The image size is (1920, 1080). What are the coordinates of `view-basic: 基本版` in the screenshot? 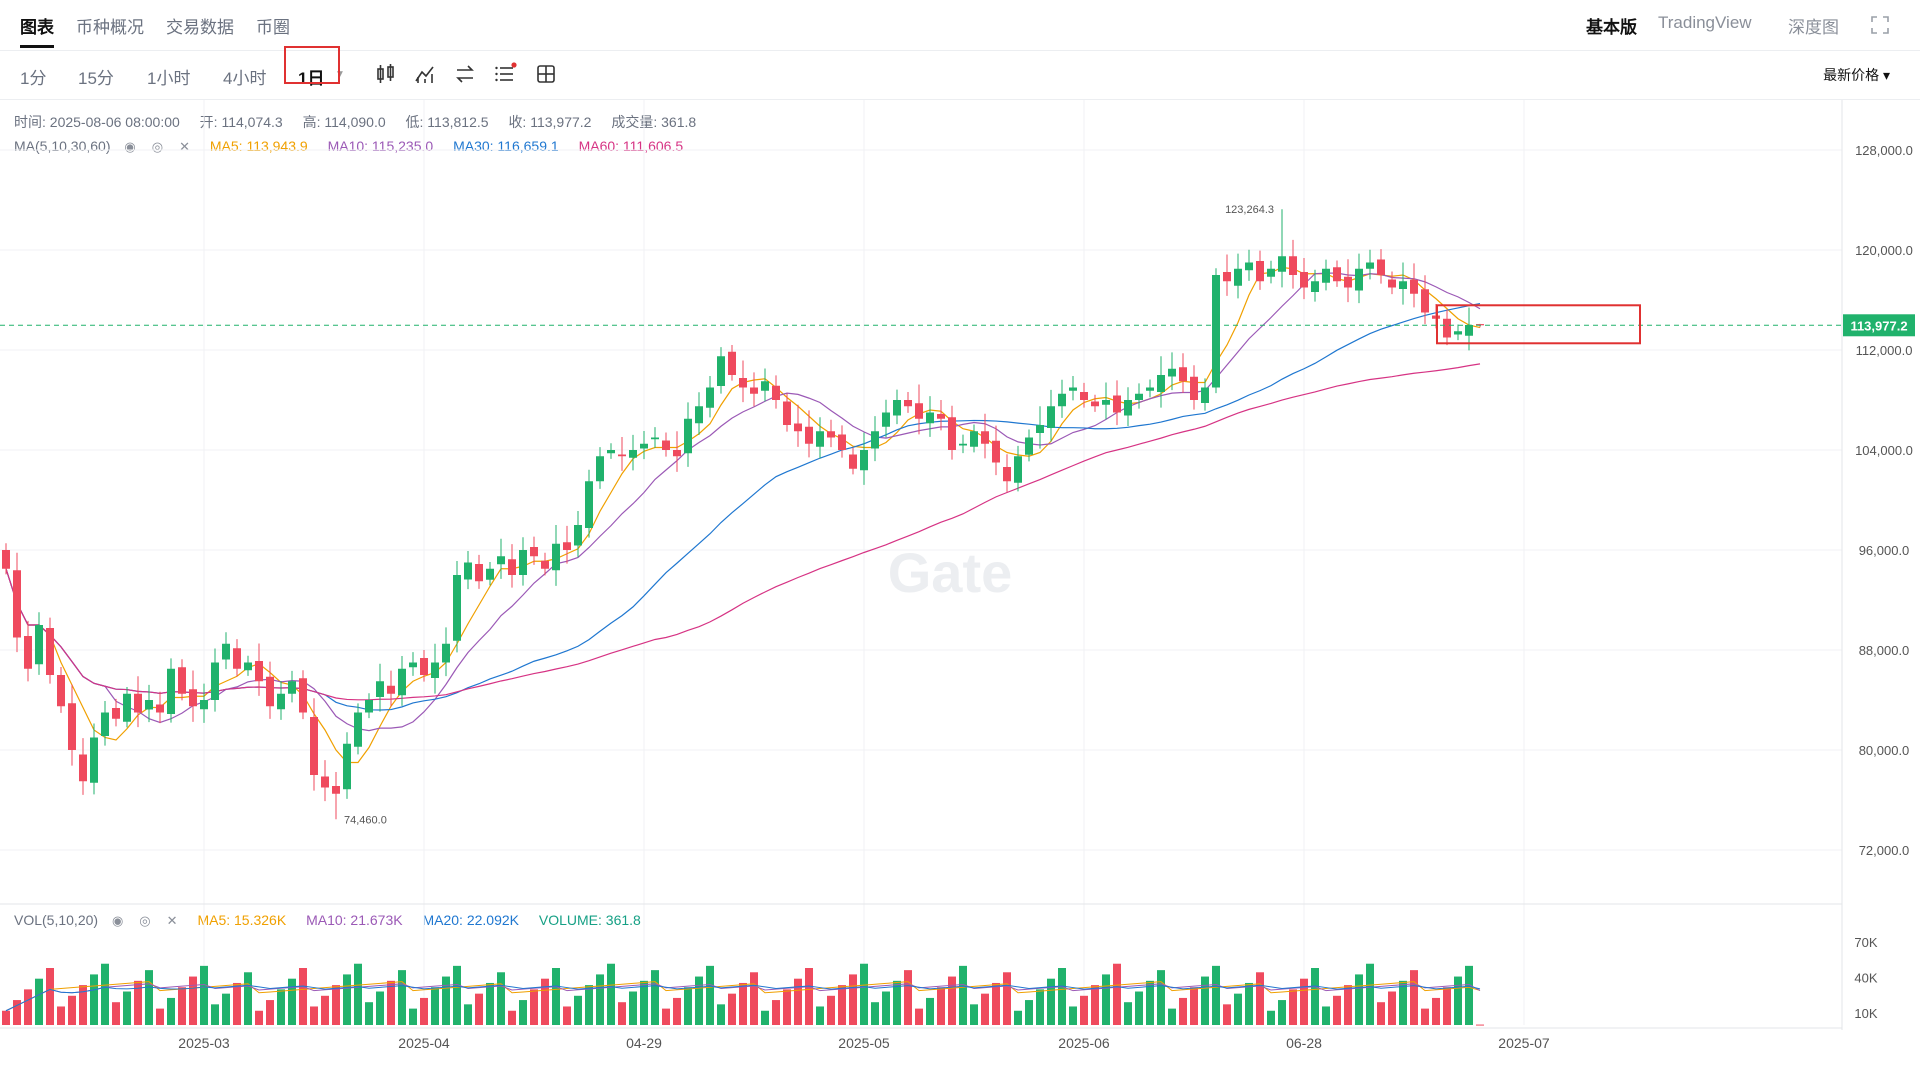 It's located at (1611, 27).